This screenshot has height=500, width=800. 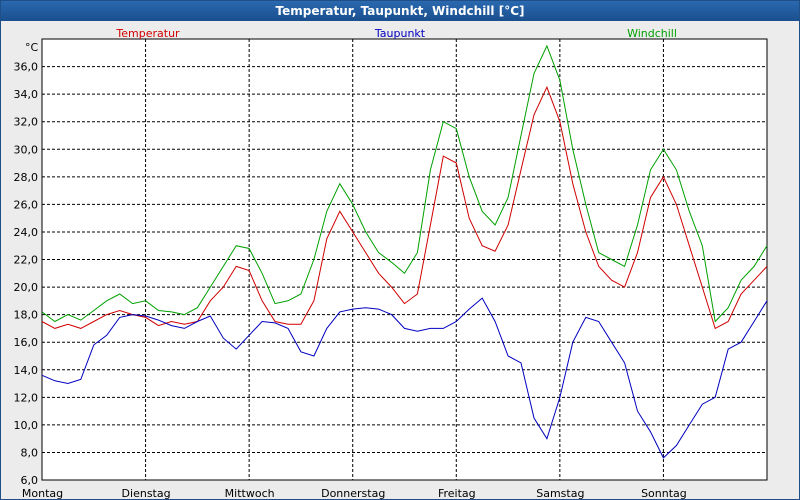 I want to click on y-tick-label: 26,0, so click(x=26, y=204).